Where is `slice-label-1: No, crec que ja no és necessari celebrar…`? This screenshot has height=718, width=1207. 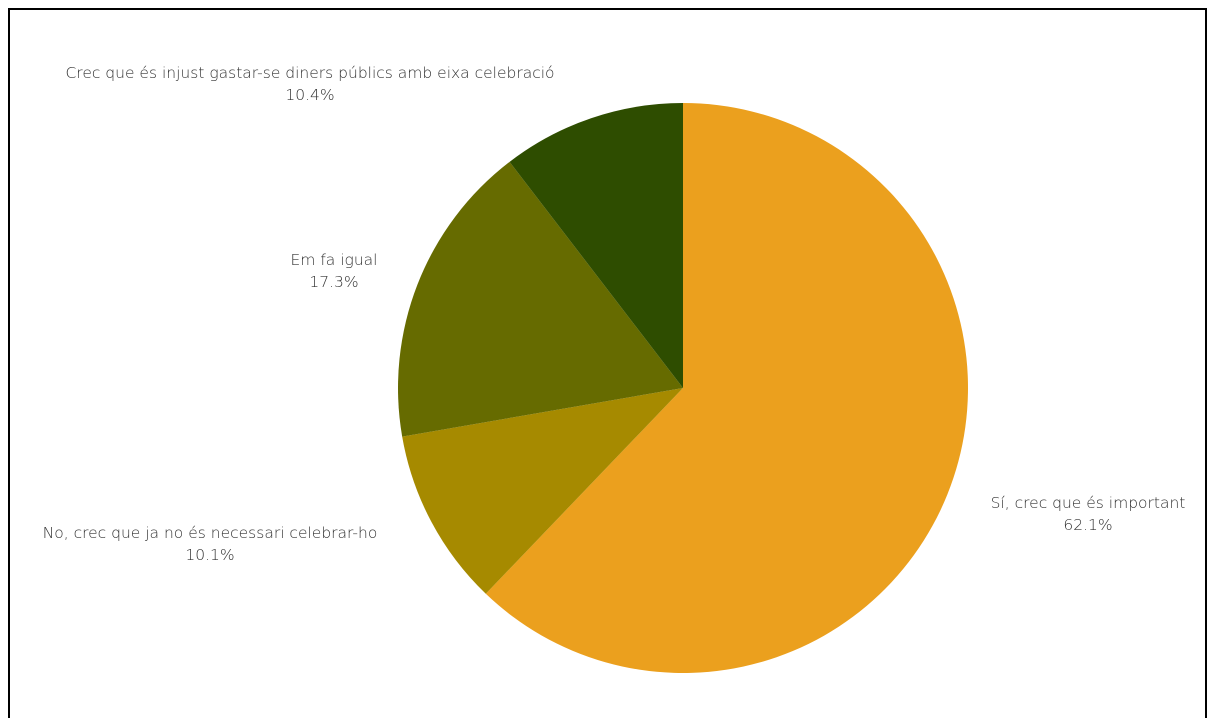 slice-label-1: No, crec que ja no és necessari celebrar… is located at coordinates (210, 533).